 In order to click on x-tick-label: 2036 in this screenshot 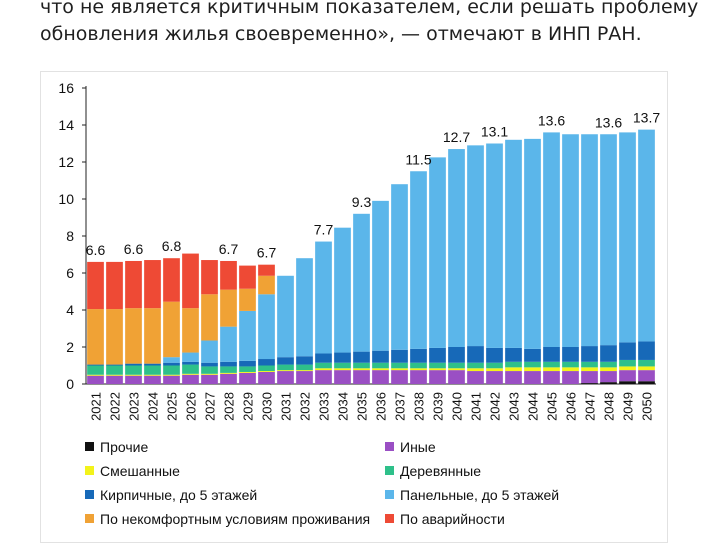, I will do `click(381, 406)`.